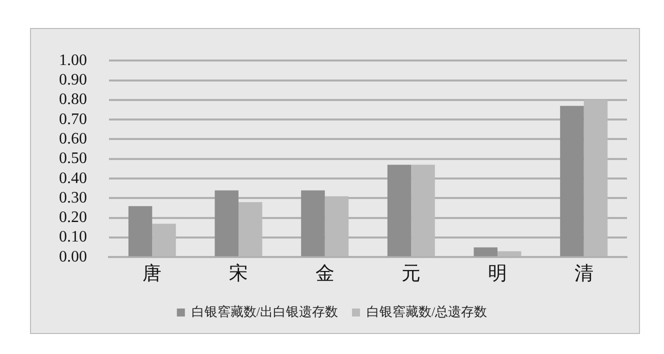  What do you see at coordinates (73, 237) in the screenshot?
I see `y-tick-label: 0.10` at bounding box center [73, 237].